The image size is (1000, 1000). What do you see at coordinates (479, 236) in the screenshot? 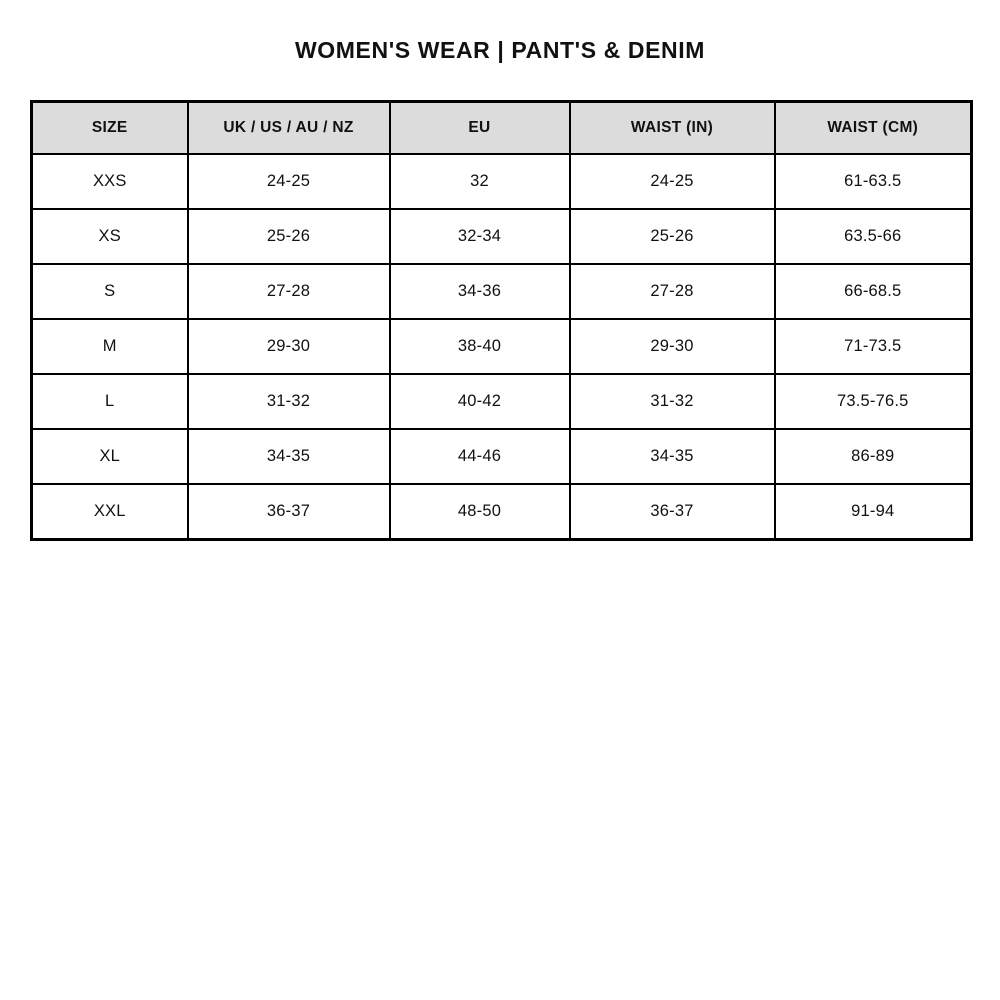
I see `value-cell: 32-34` at bounding box center [479, 236].